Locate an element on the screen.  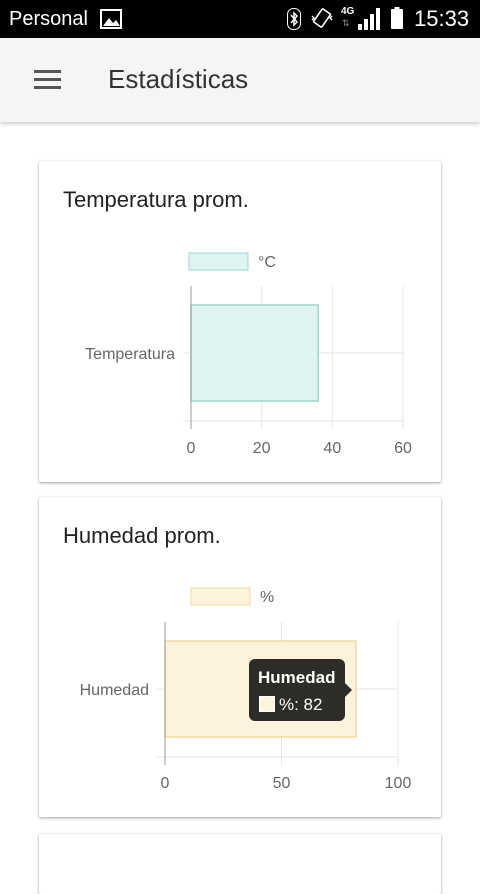
tooltip-swatch is located at coordinates (267, 704).